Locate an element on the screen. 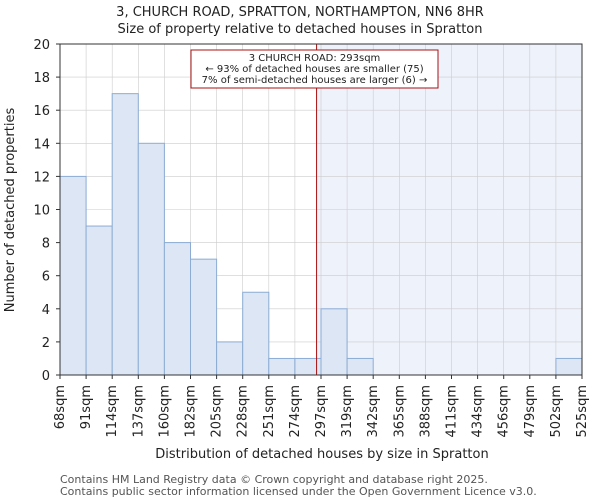  annotation-line-1: 3 CHURCH ROAD: 293sqm is located at coordinates (315, 58).